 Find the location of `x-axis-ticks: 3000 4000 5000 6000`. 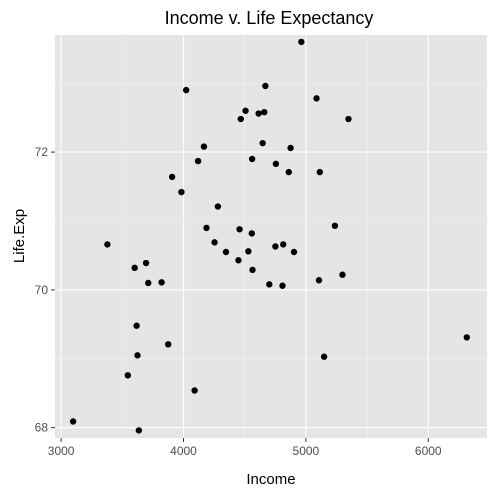

x-axis-ticks: 3000 4000 5000 6000 is located at coordinates (245, 448).